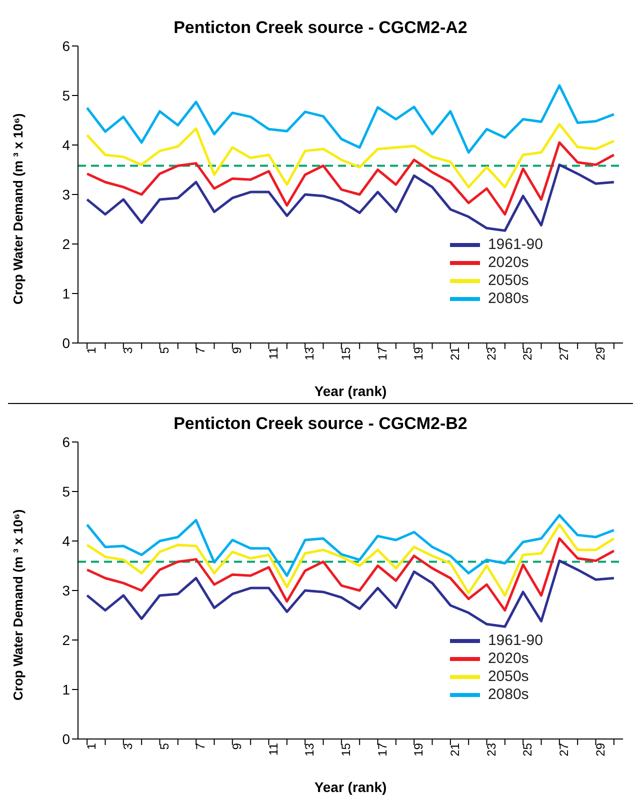 The height and width of the screenshot is (803, 641). What do you see at coordinates (320, 27) in the screenshot?
I see `chart-title: Penticton Creek source - CGCM2-A2` at bounding box center [320, 27].